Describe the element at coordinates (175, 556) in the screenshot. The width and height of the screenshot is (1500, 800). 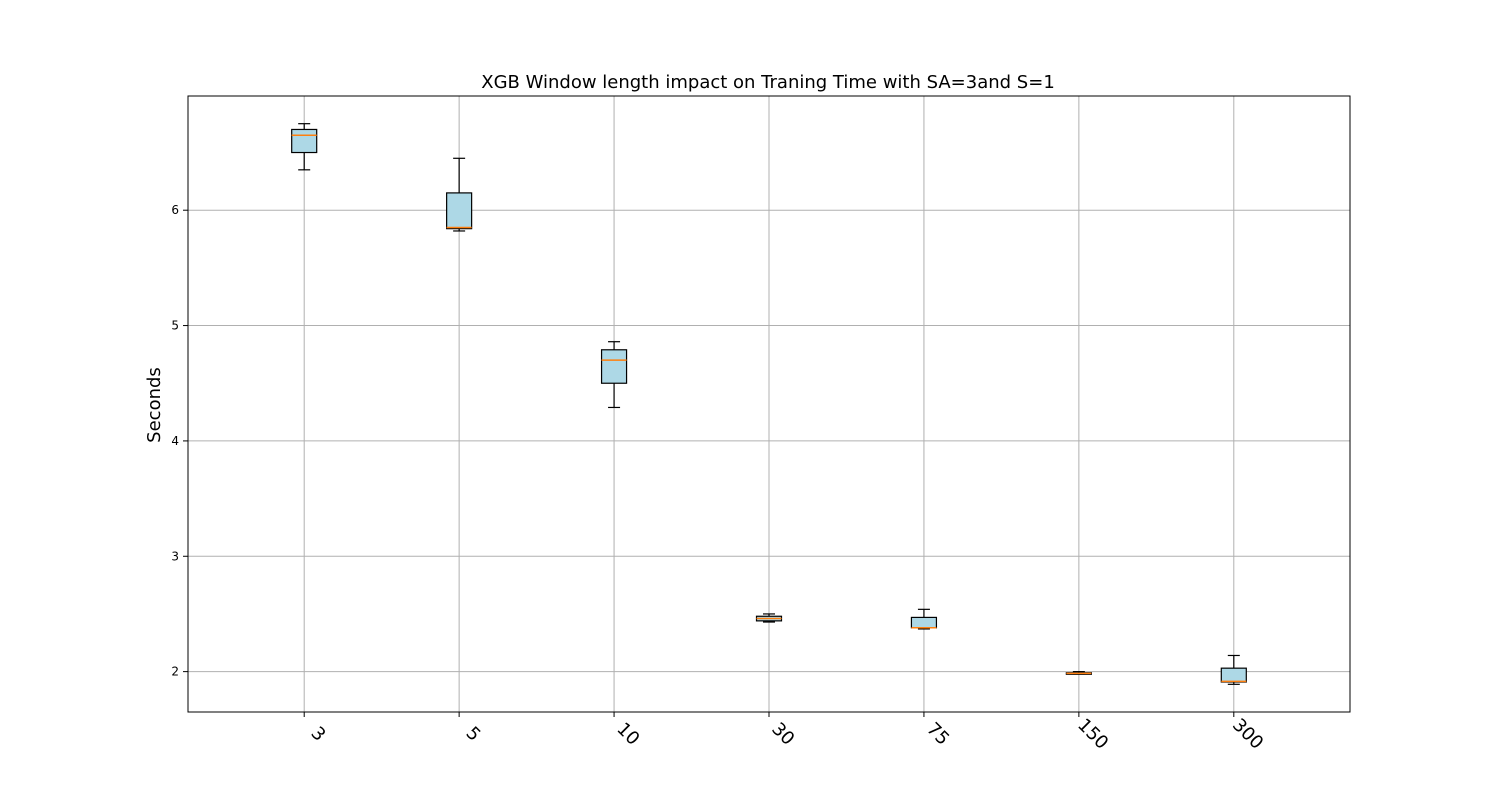
I see `y-tick-label: 3` at that location.